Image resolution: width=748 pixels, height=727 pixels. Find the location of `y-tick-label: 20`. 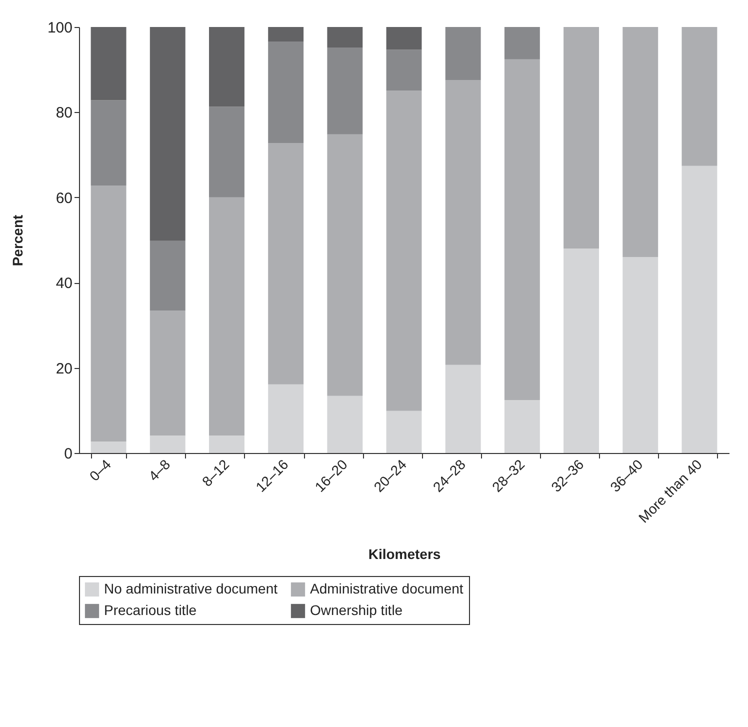

y-tick-label: 20 is located at coordinates (64, 369).